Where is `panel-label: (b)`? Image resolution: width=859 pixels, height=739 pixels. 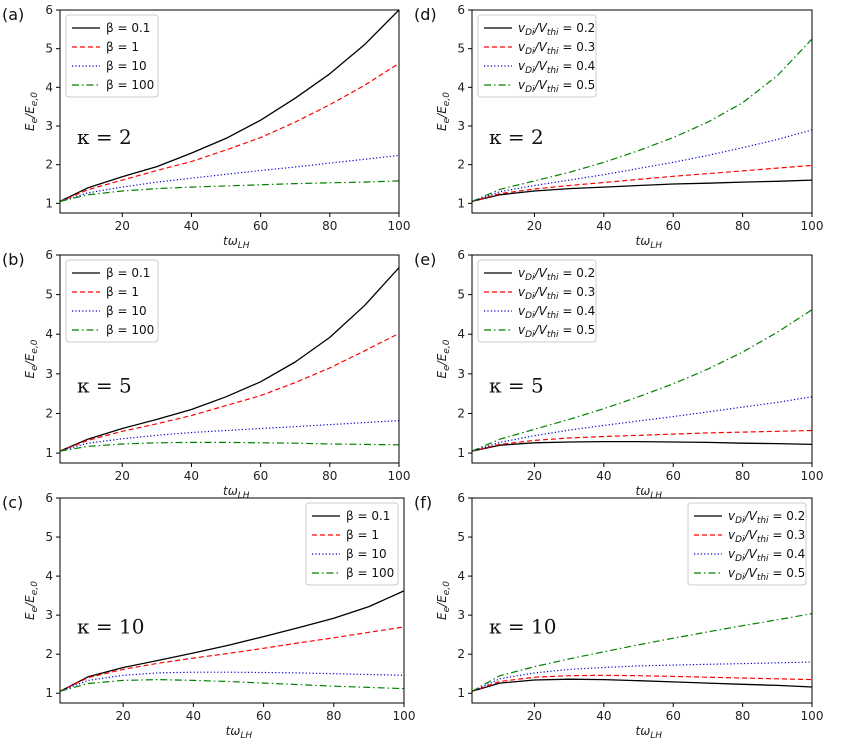
panel-label: (b) is located at coordinates (13, 259).